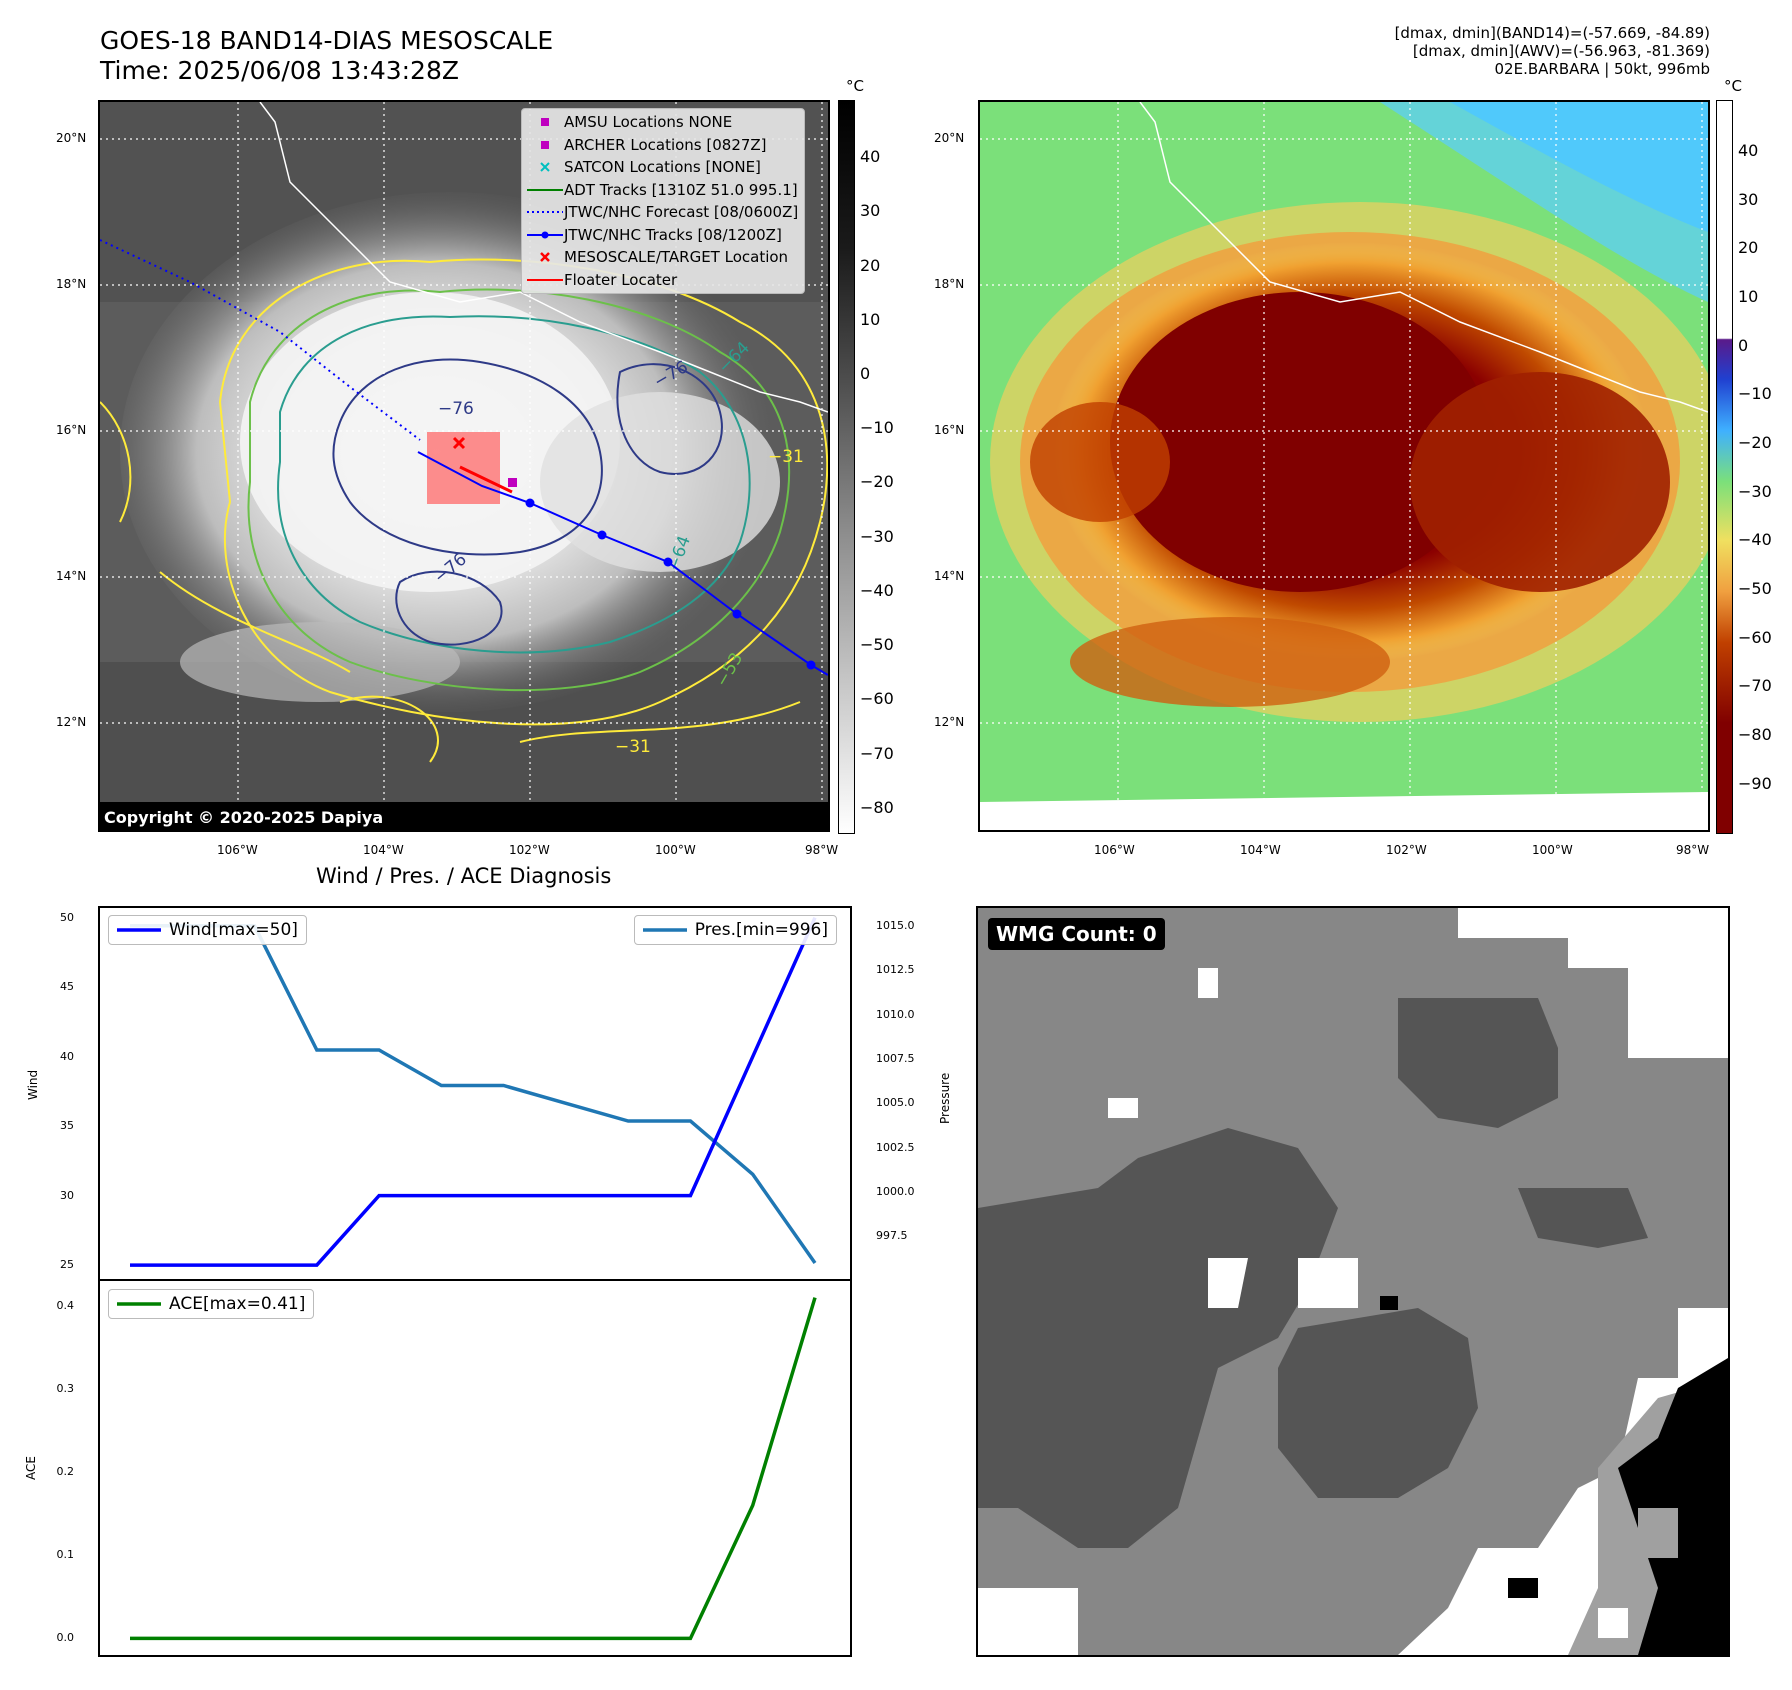 Image resolution: width=1792 pixels, height=1690 pixels. Describe the element at coordinates (865, 373) in the screenshot. I see `ir-colorbar-tick: 0` at that location.